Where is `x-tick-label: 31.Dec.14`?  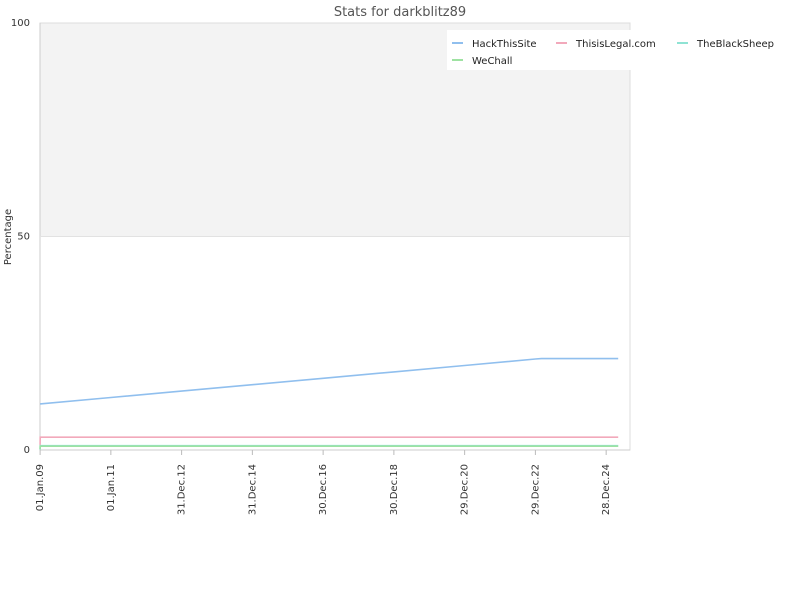 x-tick-label: 31.Dec.14 is located at coordinates (252, 489).